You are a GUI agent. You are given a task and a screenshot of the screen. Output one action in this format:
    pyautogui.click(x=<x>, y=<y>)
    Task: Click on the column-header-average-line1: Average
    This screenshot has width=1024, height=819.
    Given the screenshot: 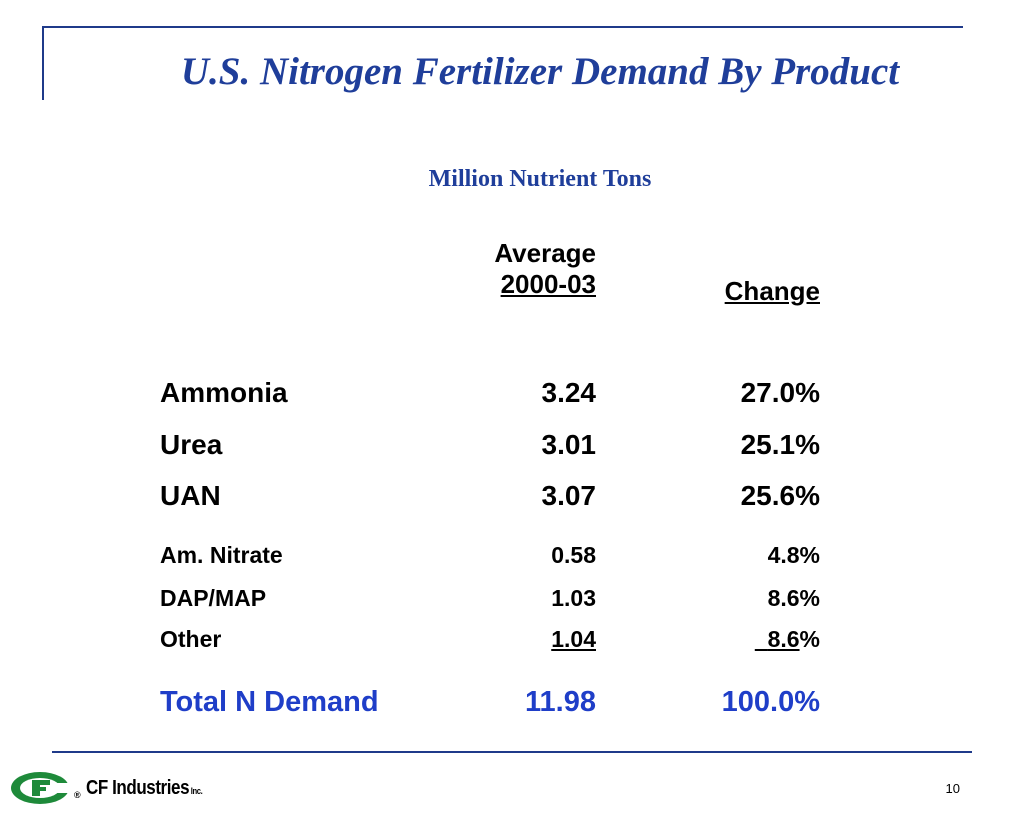 What is the action you would take?
    pyautogui.click(x=545, y=253)
    